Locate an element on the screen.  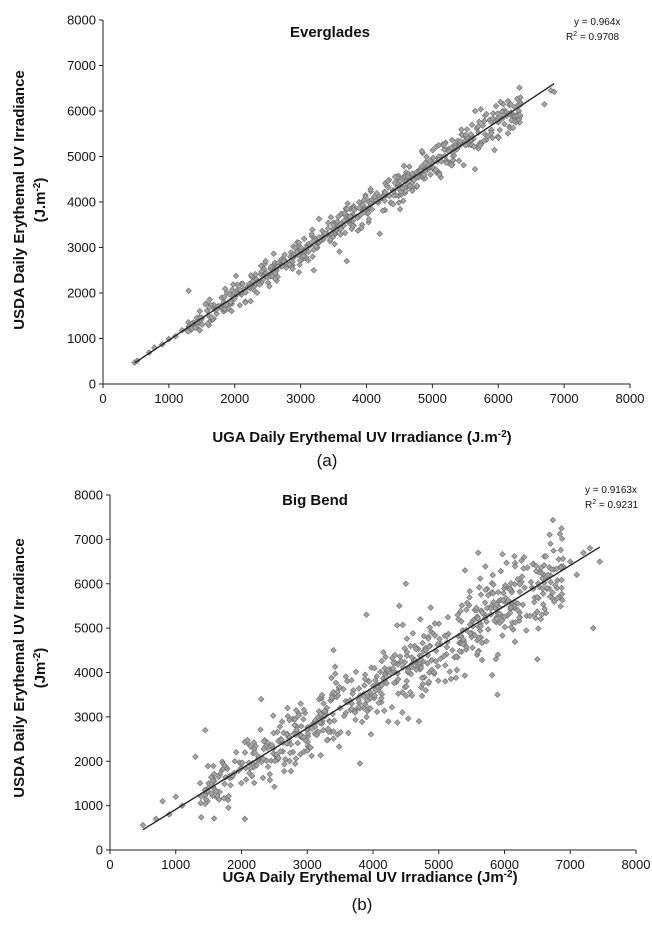
y-tick-label: 4000 is located at coordinates (81, 202).